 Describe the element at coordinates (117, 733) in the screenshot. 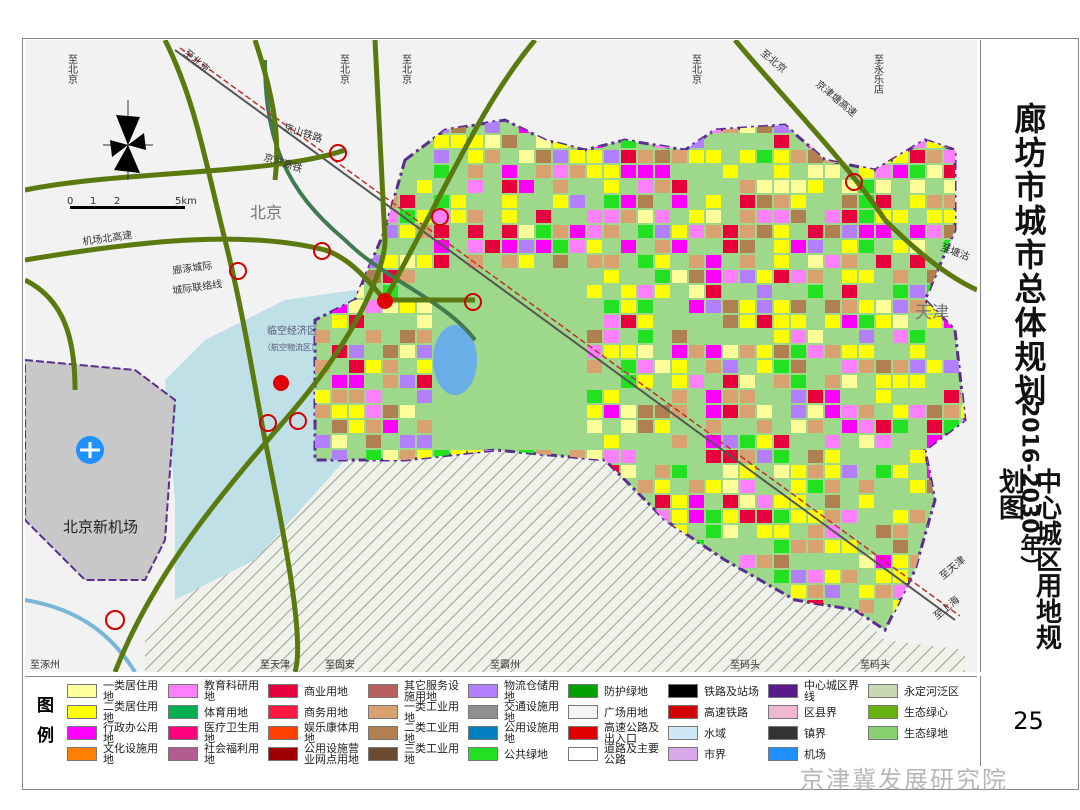

I see `legend-item: 行政办公用地` at that location.